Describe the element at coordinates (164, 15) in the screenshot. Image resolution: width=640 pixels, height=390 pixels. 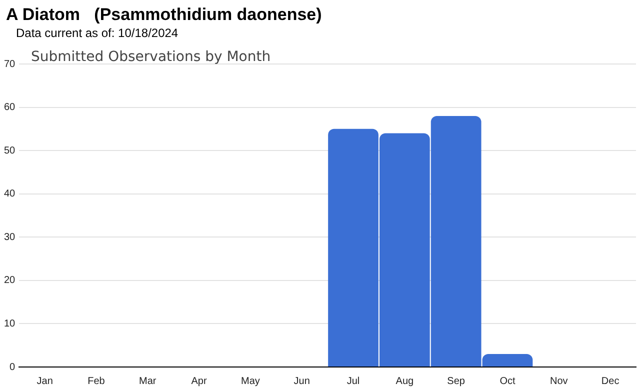
I see `chart-title: A Diatom (Psammothidium daonense)` at that location.